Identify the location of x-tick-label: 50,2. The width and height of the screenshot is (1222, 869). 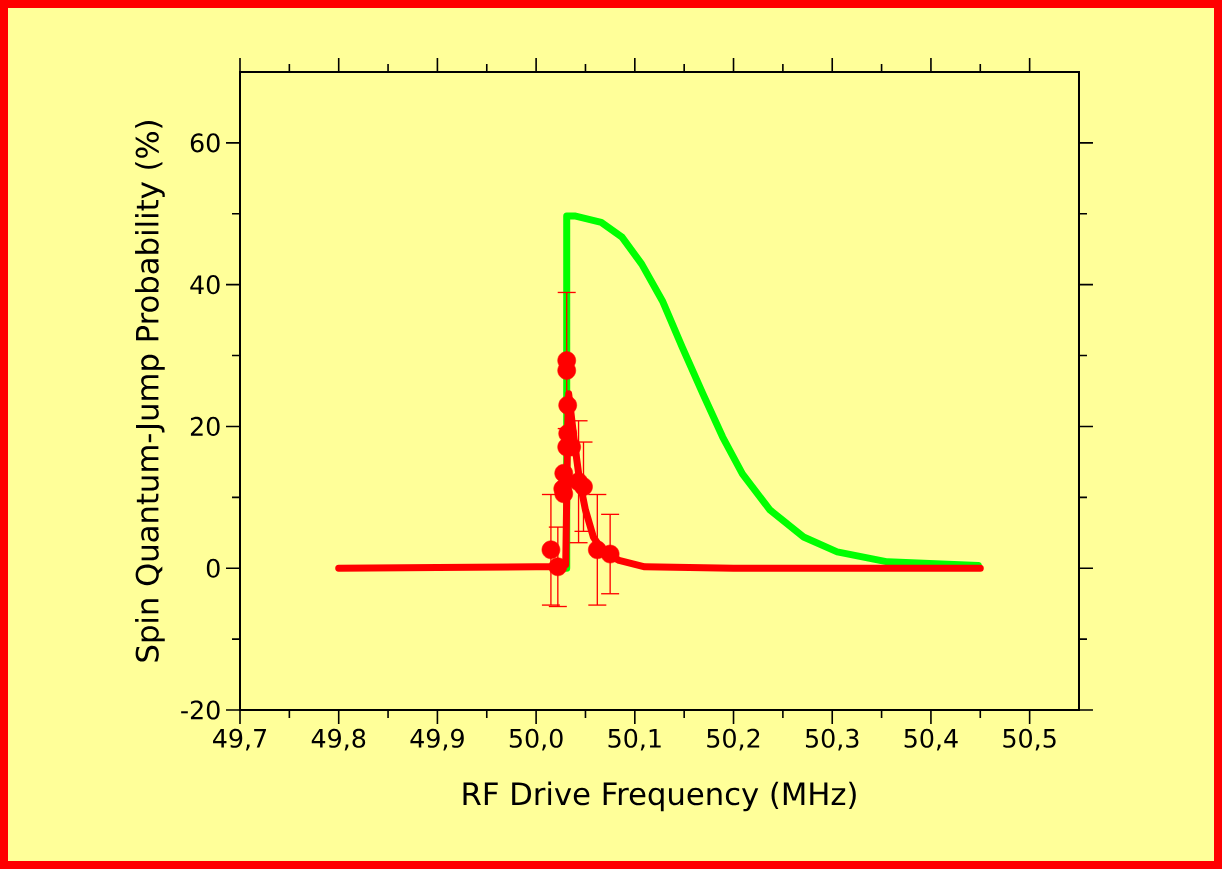
(733, 739).